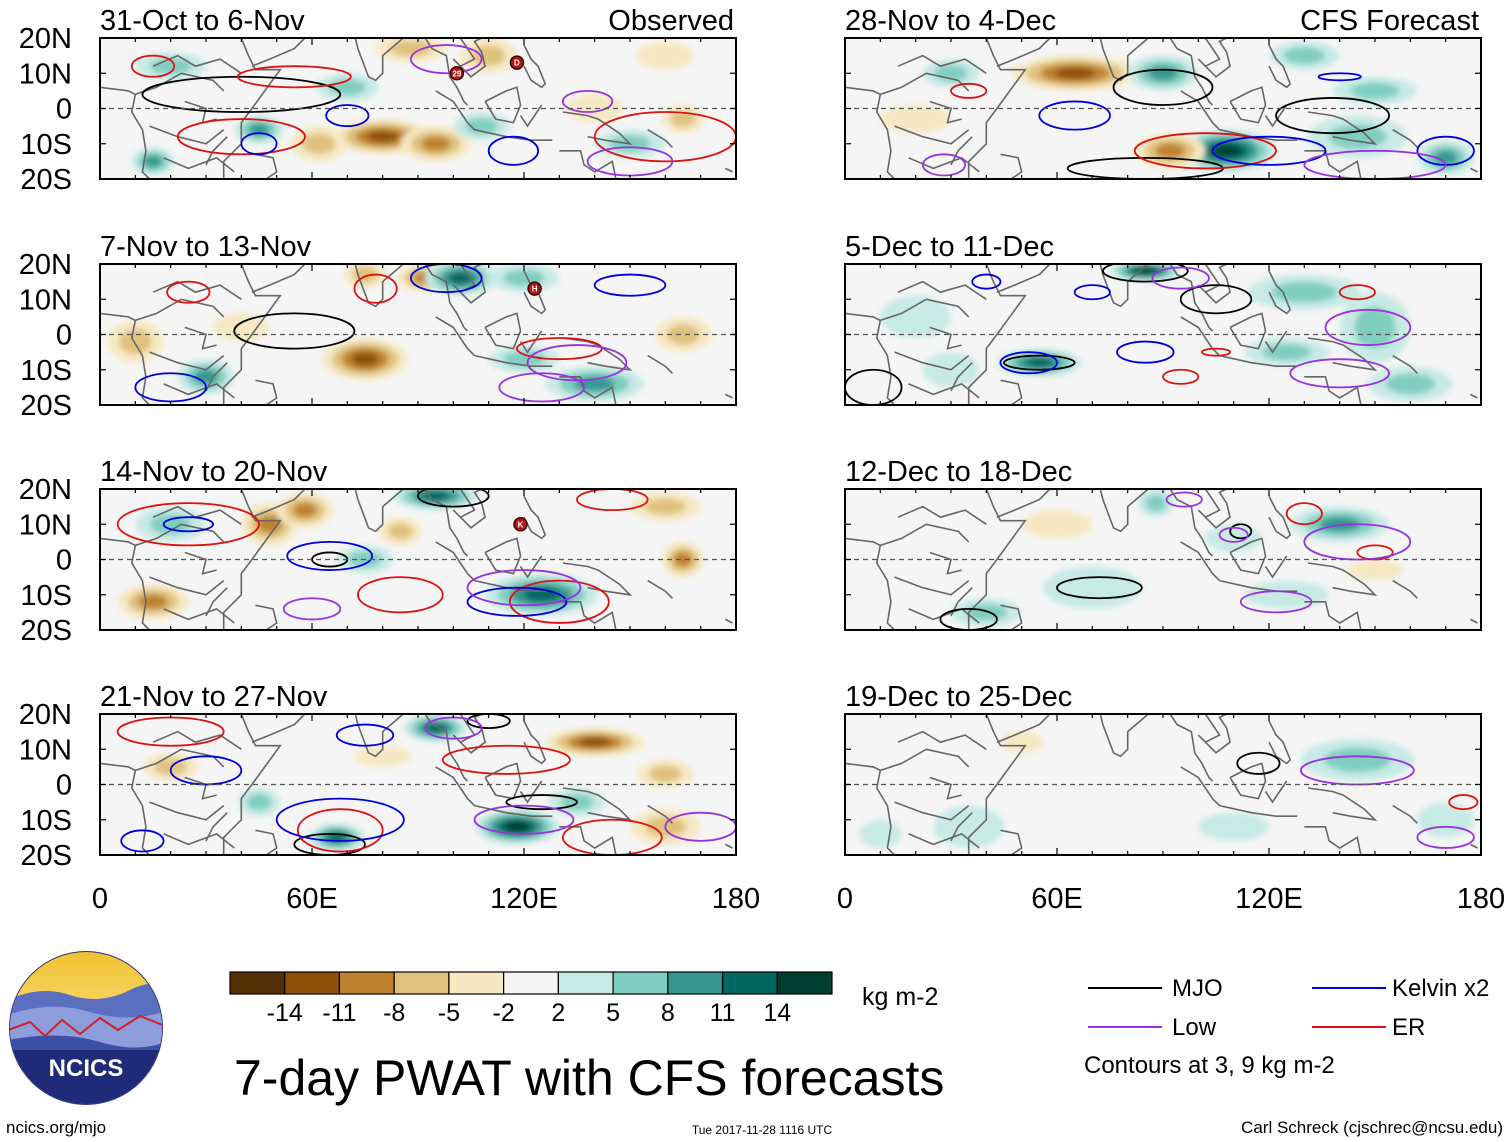 The height and width of the screenshot is (1142, 1510). What do you see at coordinates (285, 1013) in the screenshot?
I see `colorbar-tick-label: -14` at bounding box center [285, 1013].